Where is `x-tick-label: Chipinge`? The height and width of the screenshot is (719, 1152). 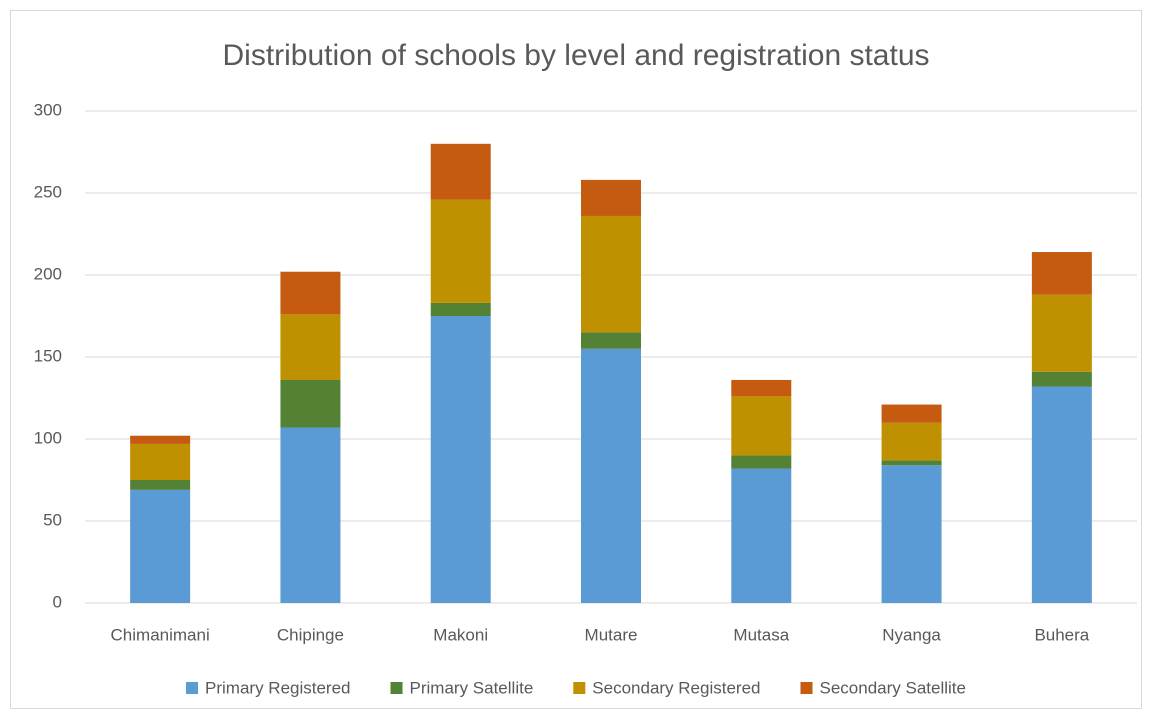 x-tick-label: Chipinge is located at coordinates (310, 634).